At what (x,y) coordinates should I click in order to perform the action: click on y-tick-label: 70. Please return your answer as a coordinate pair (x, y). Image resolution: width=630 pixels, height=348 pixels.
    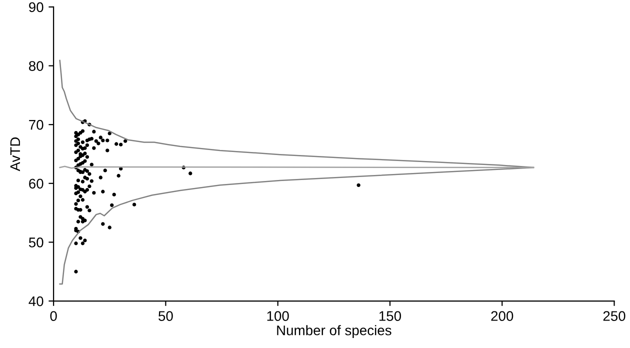
    Looking at the image, I should click on (36, 125).